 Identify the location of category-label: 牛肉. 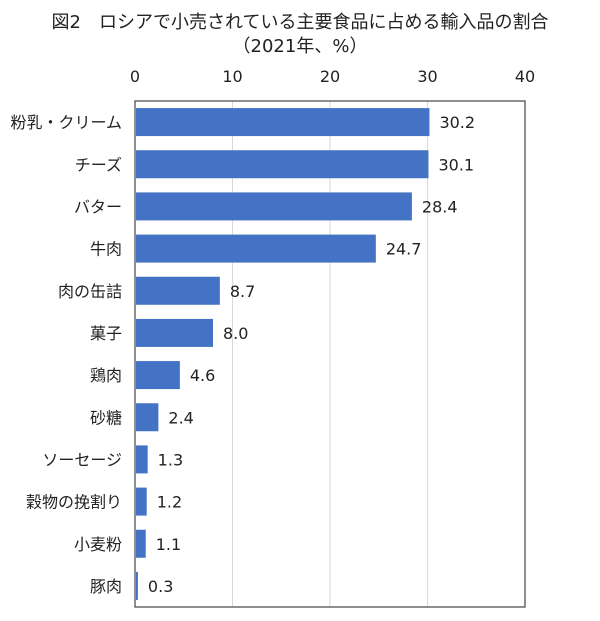
(106, 249).